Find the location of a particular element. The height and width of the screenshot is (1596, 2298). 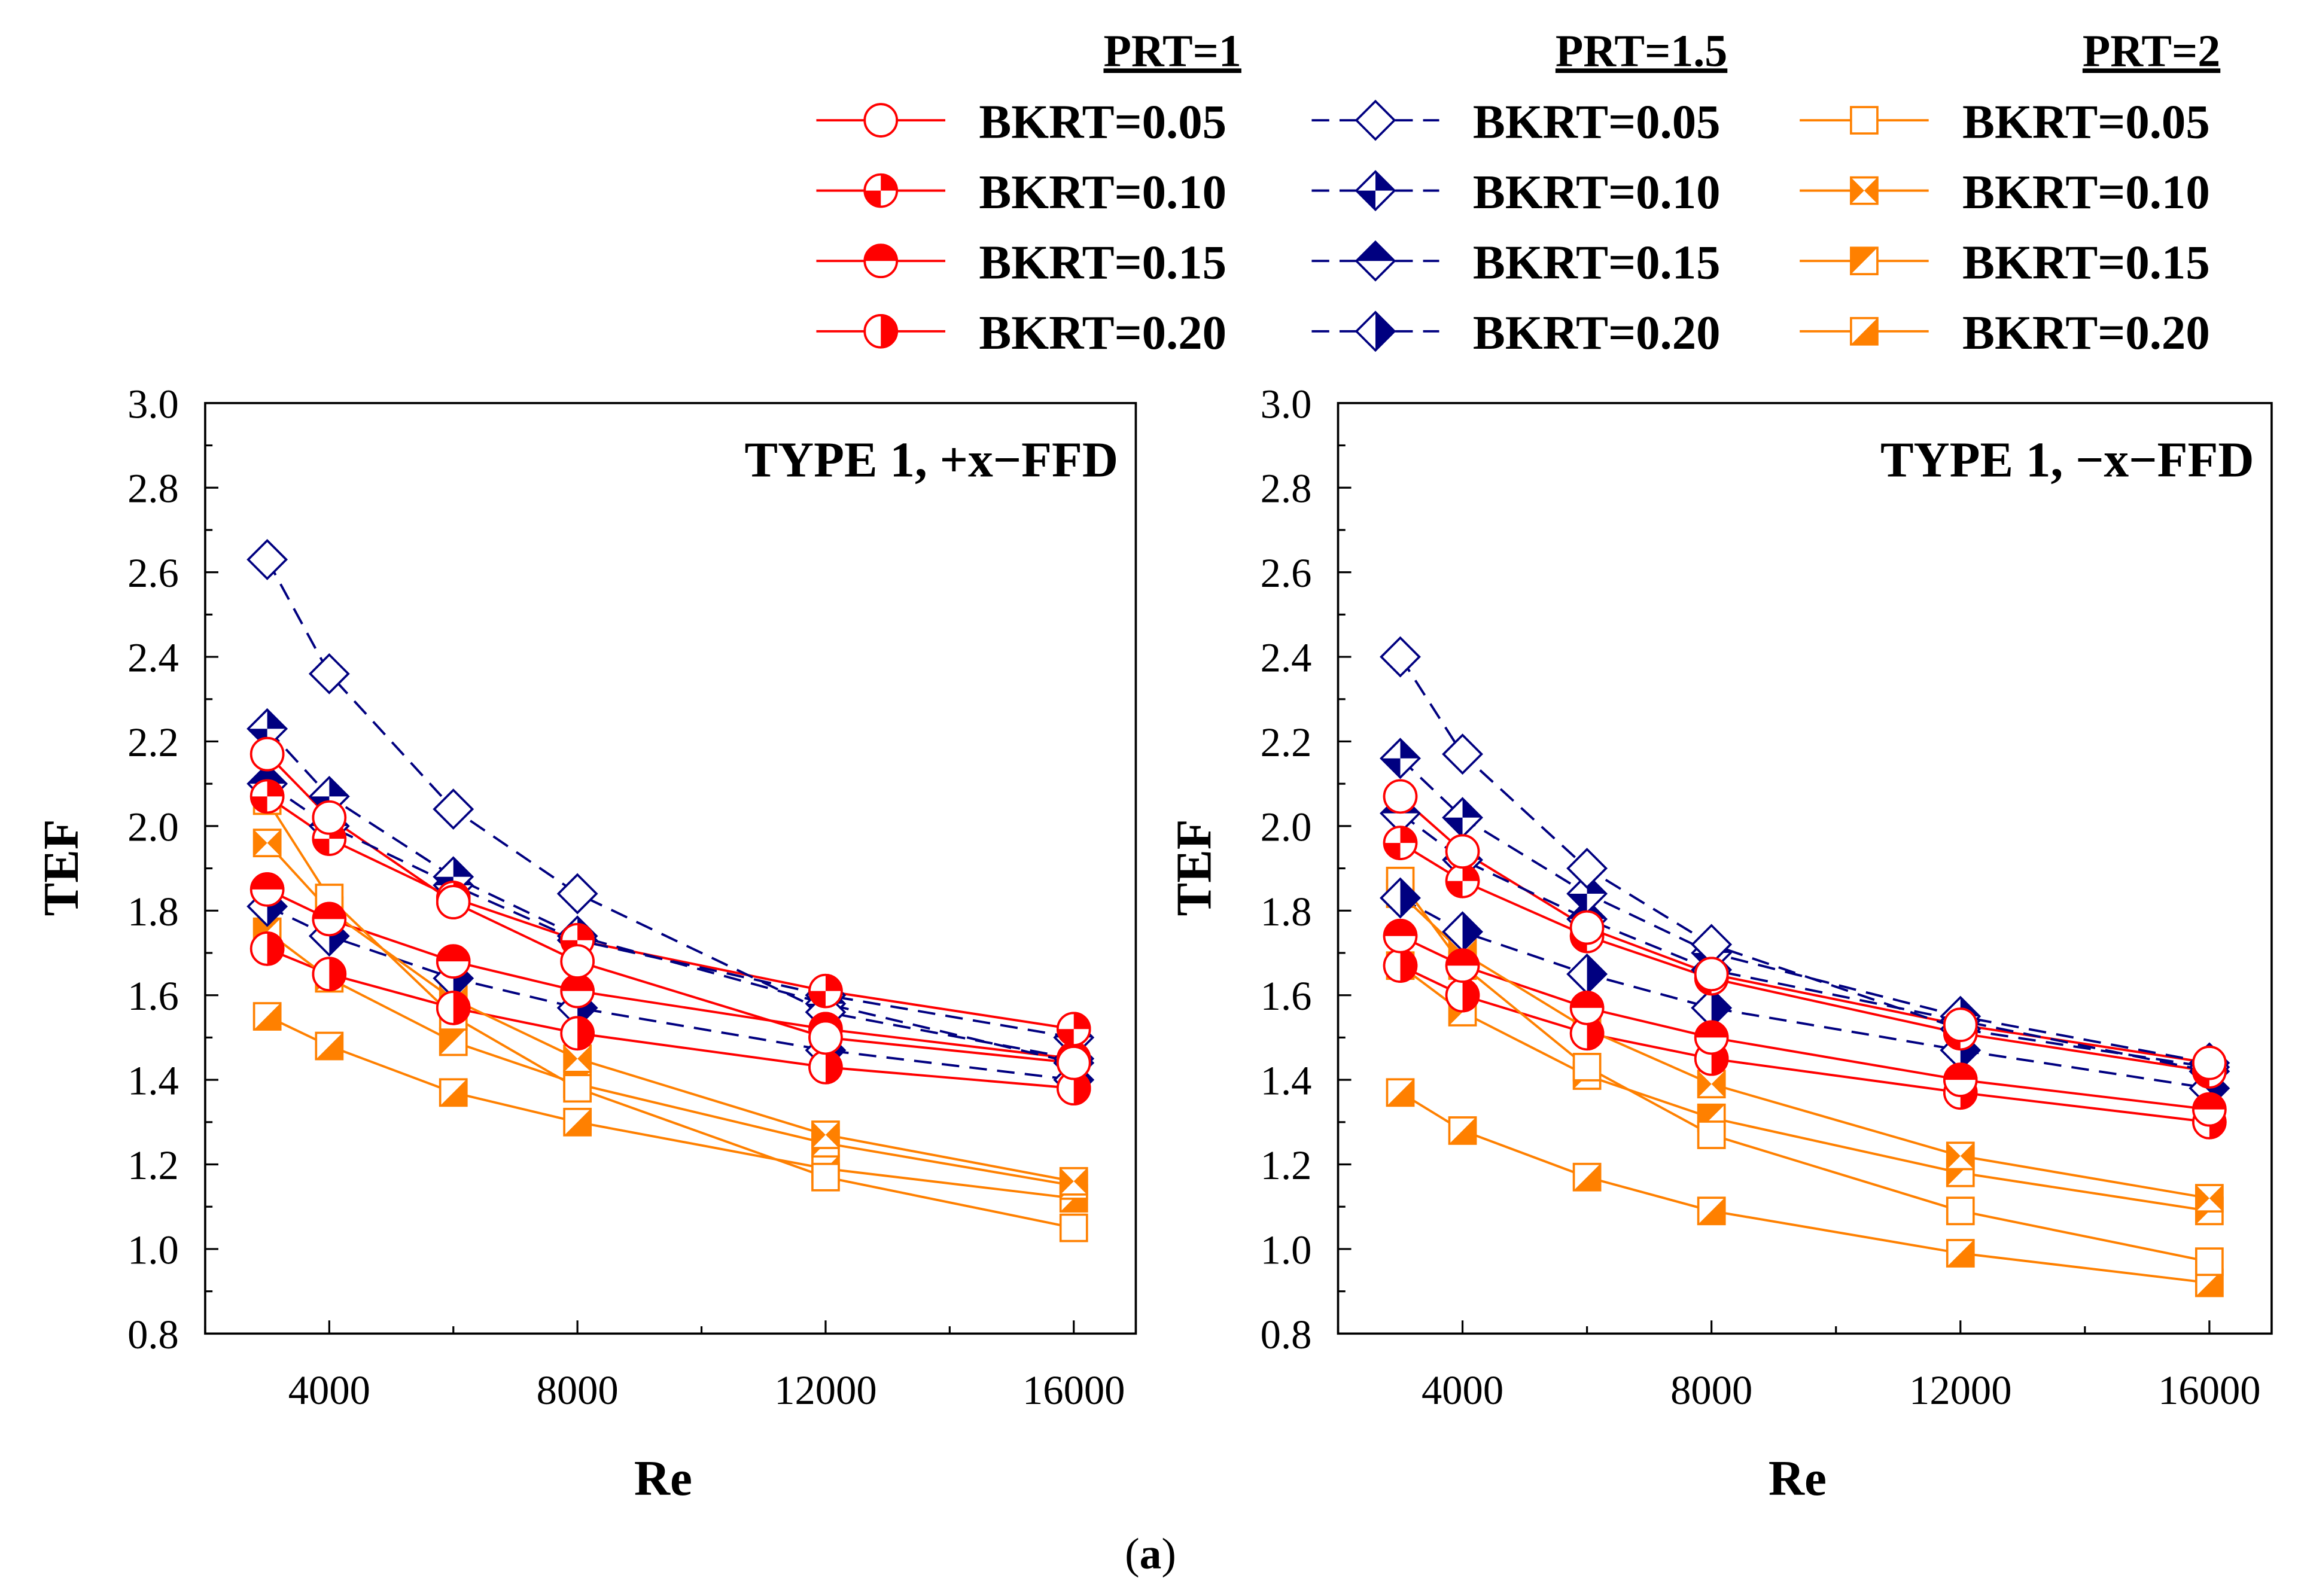

figure-caption: (a) is located at coordinates (1150, 1553).